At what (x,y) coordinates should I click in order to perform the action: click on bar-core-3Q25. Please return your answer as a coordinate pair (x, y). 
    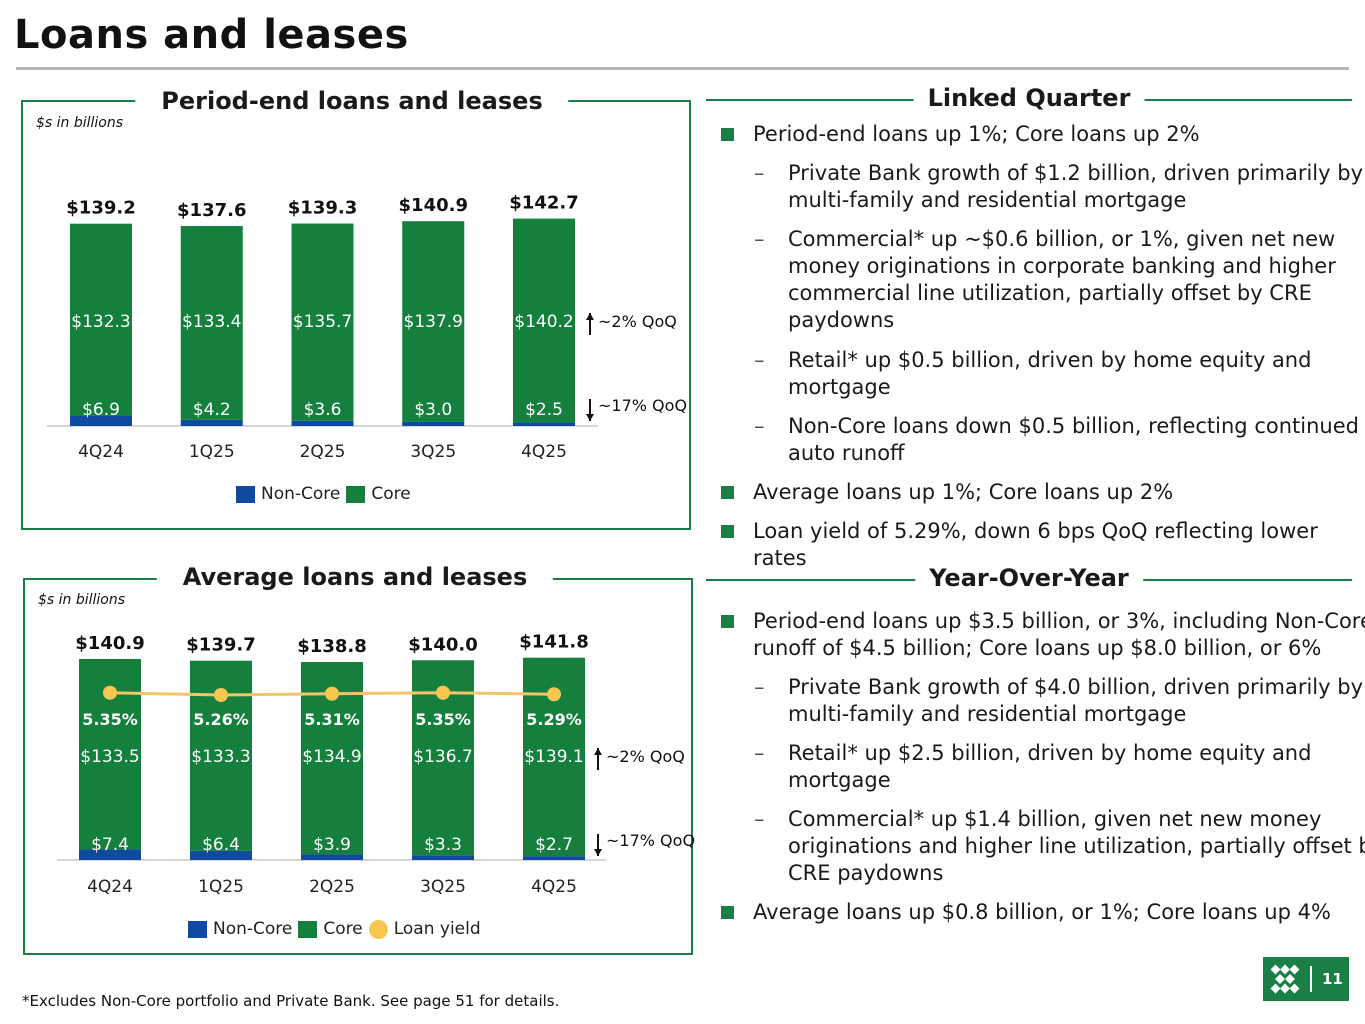
    Looking at the image, I should click on (433, 321).